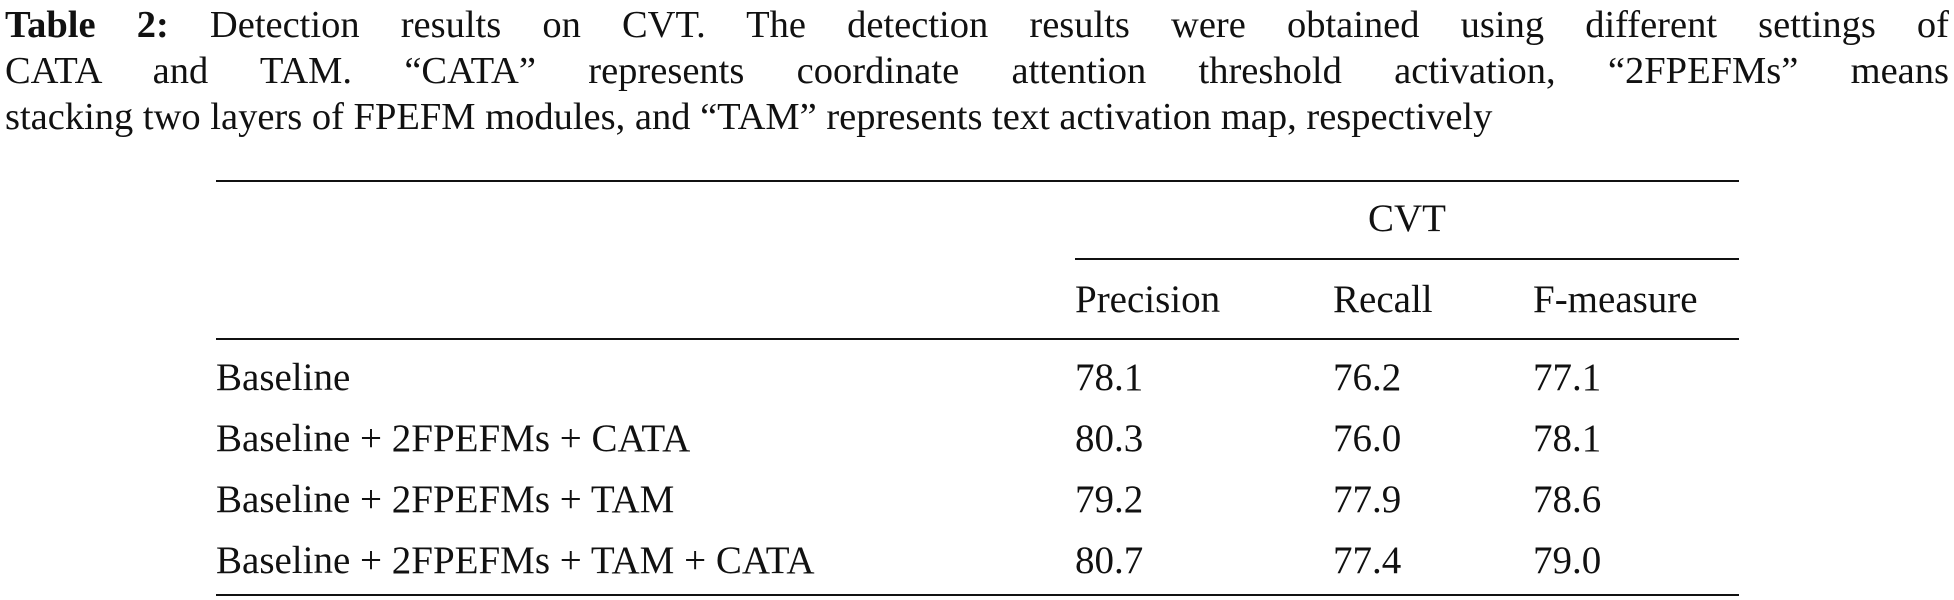 The height and width of the screenshot is (600, 1954). What do you see at coordinates (1383, 299) in the screenshot?
I see `column-header-recall: Recall` at bounding box center [1383, 299].